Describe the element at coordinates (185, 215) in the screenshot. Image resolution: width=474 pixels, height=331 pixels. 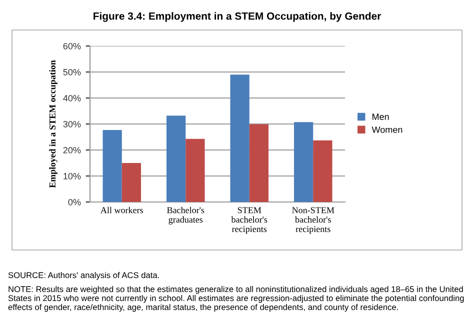
I see `x-tick-label: Bachelor's graduates` at that location.